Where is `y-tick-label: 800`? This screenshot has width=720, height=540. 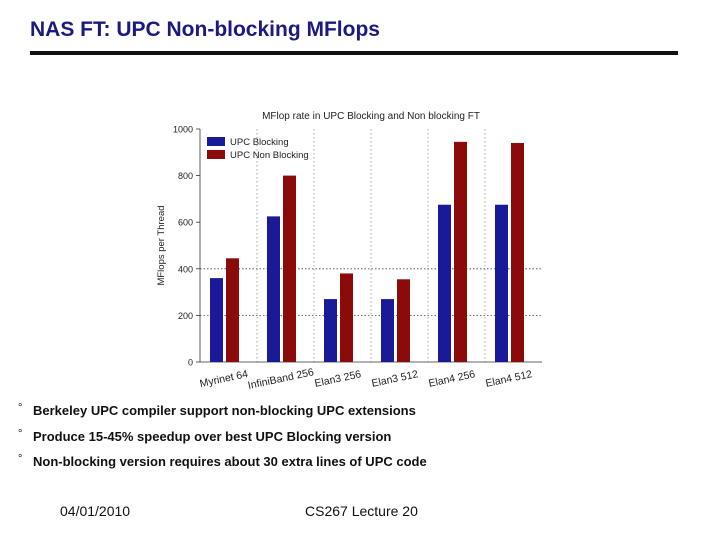 y-tick-label: 800 is located at coordinates (185, 176).